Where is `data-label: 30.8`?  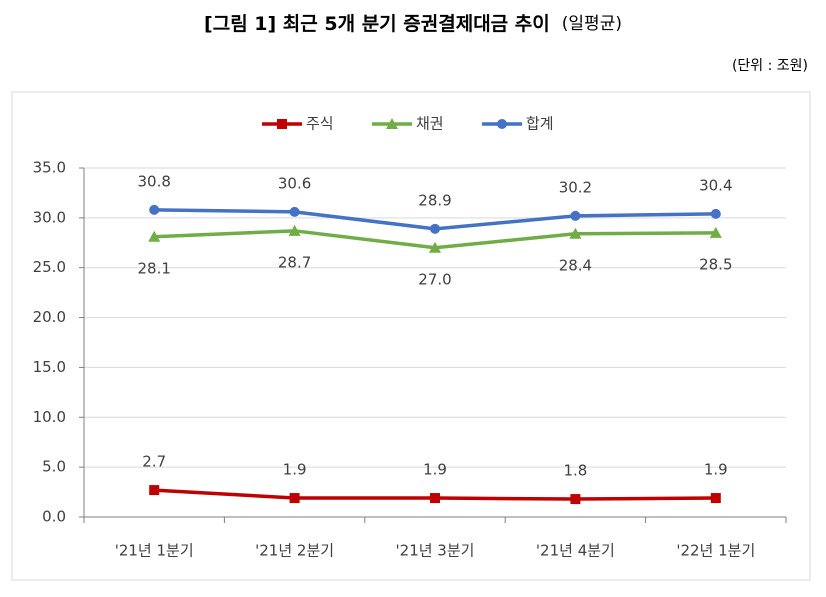 data-label: 30.8 is located at coordinates (153, 181).